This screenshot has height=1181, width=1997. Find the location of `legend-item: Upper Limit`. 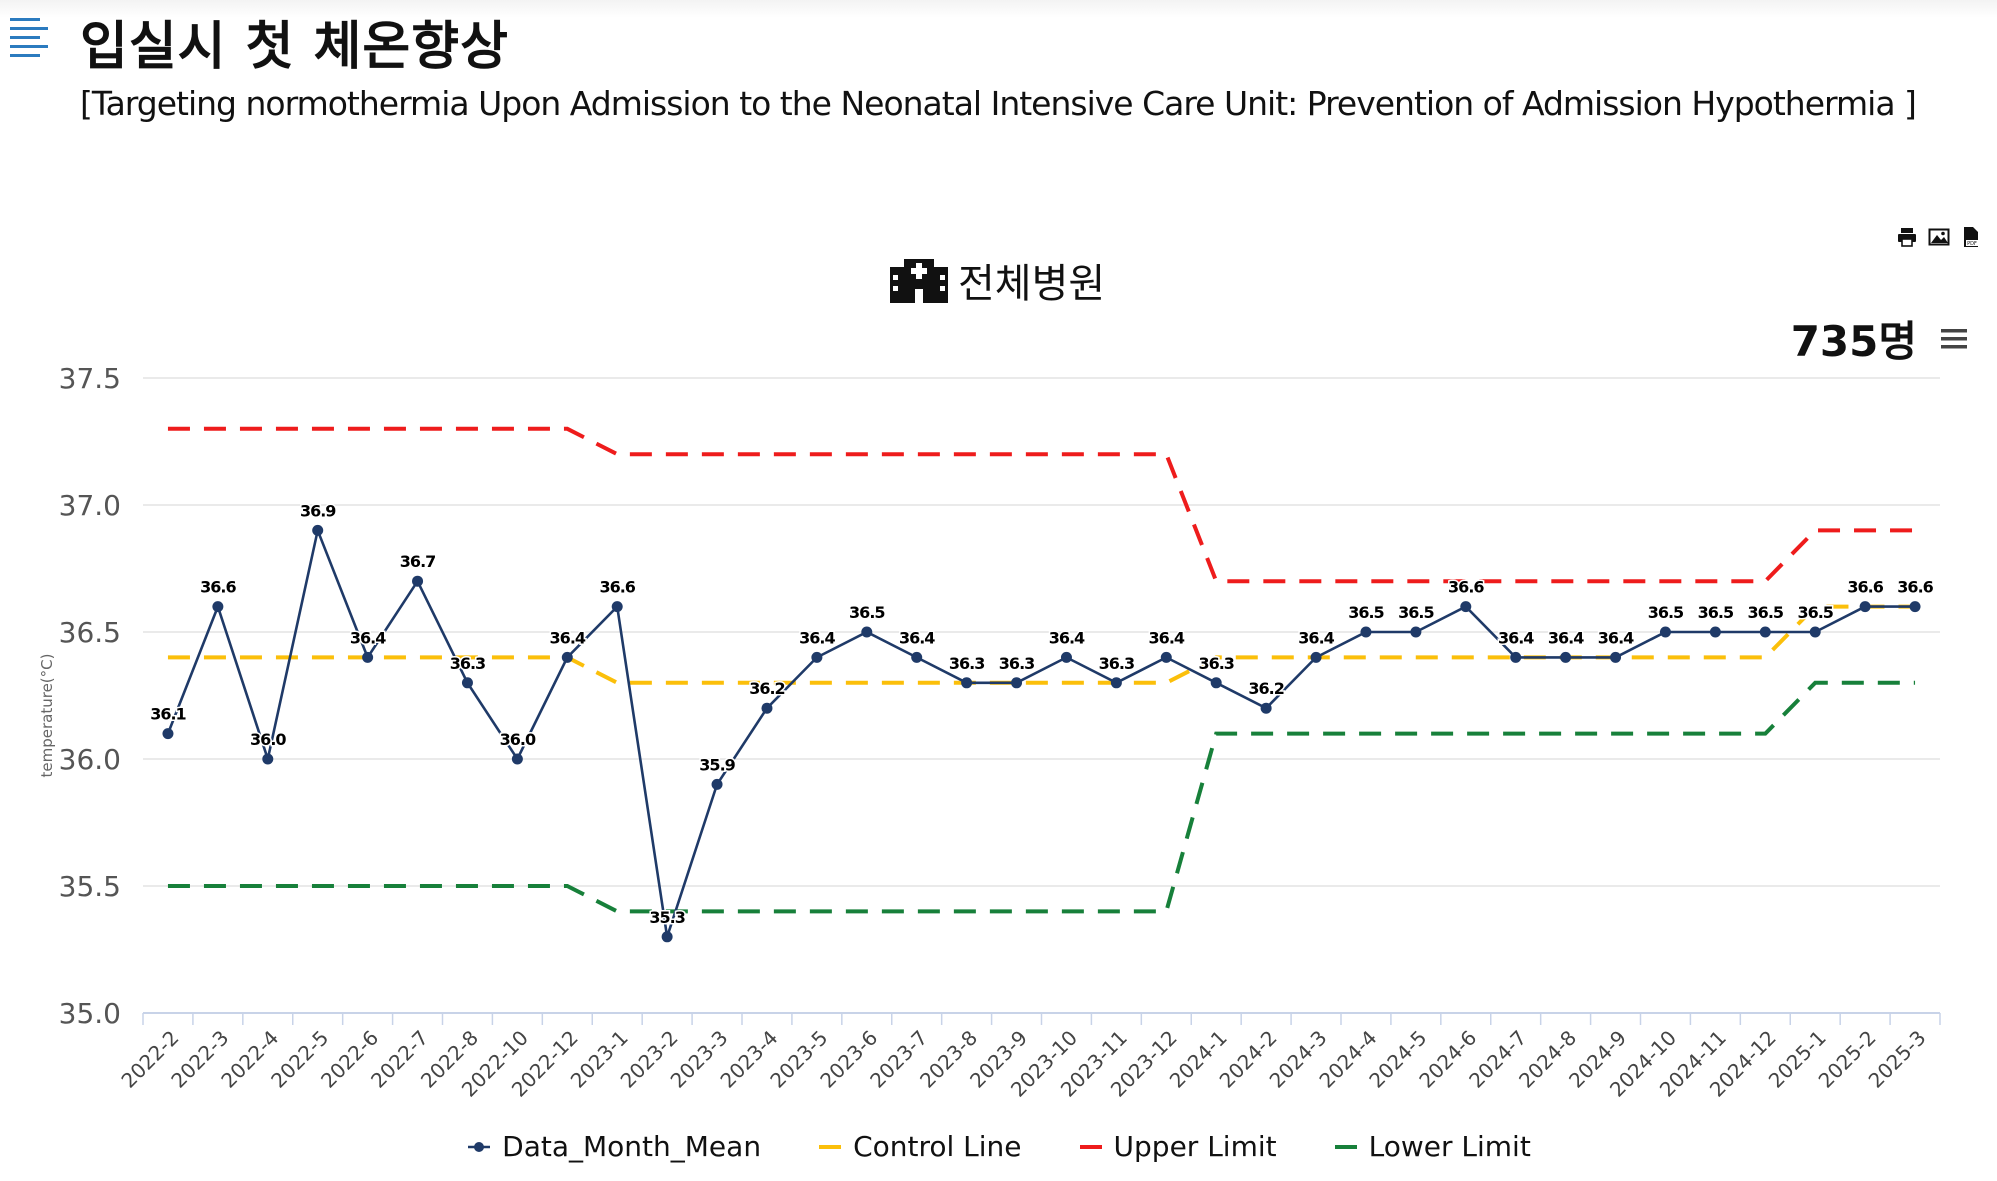

legend-item: Upper Limit is located at coordinates (1177, 1146).